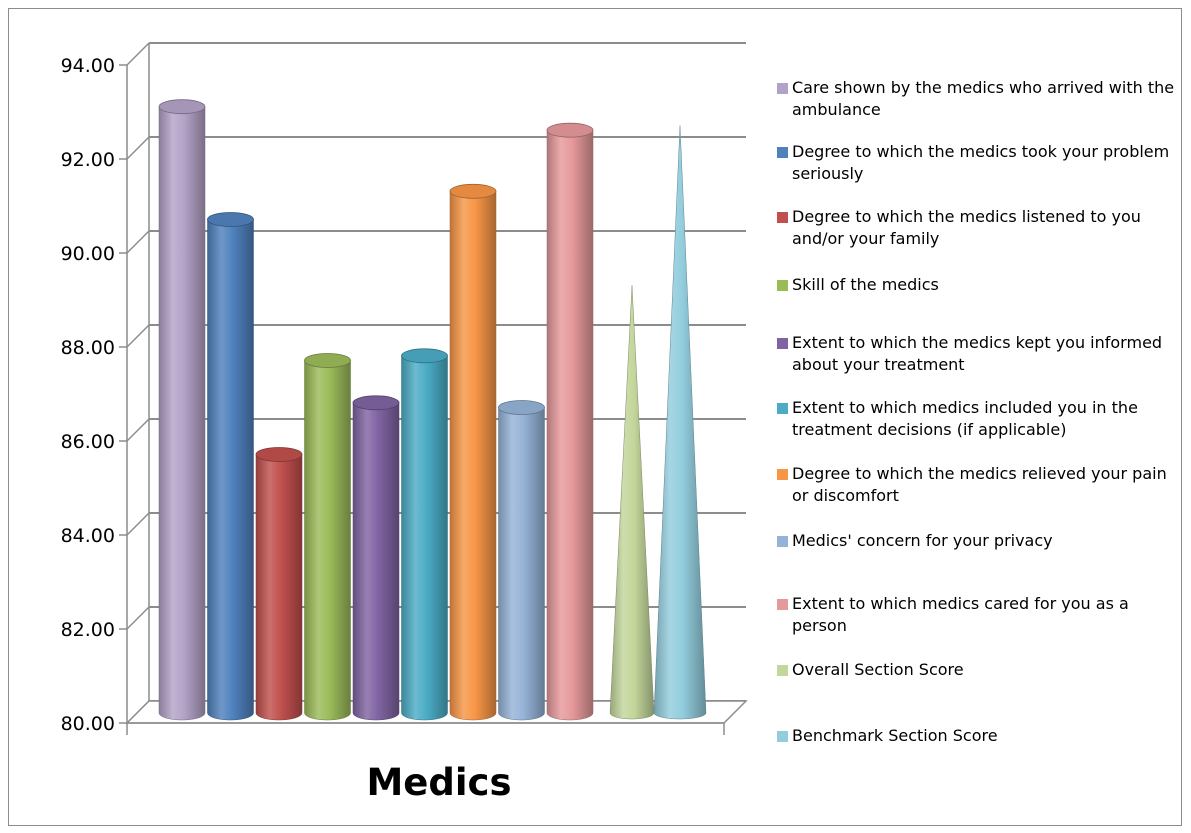 Image resolution: width=1191 pixels, height=833 pixels. Describe the element at coordinates (88, 348) in the screenshot. I see `y-tick-label: 88.00` at that location.